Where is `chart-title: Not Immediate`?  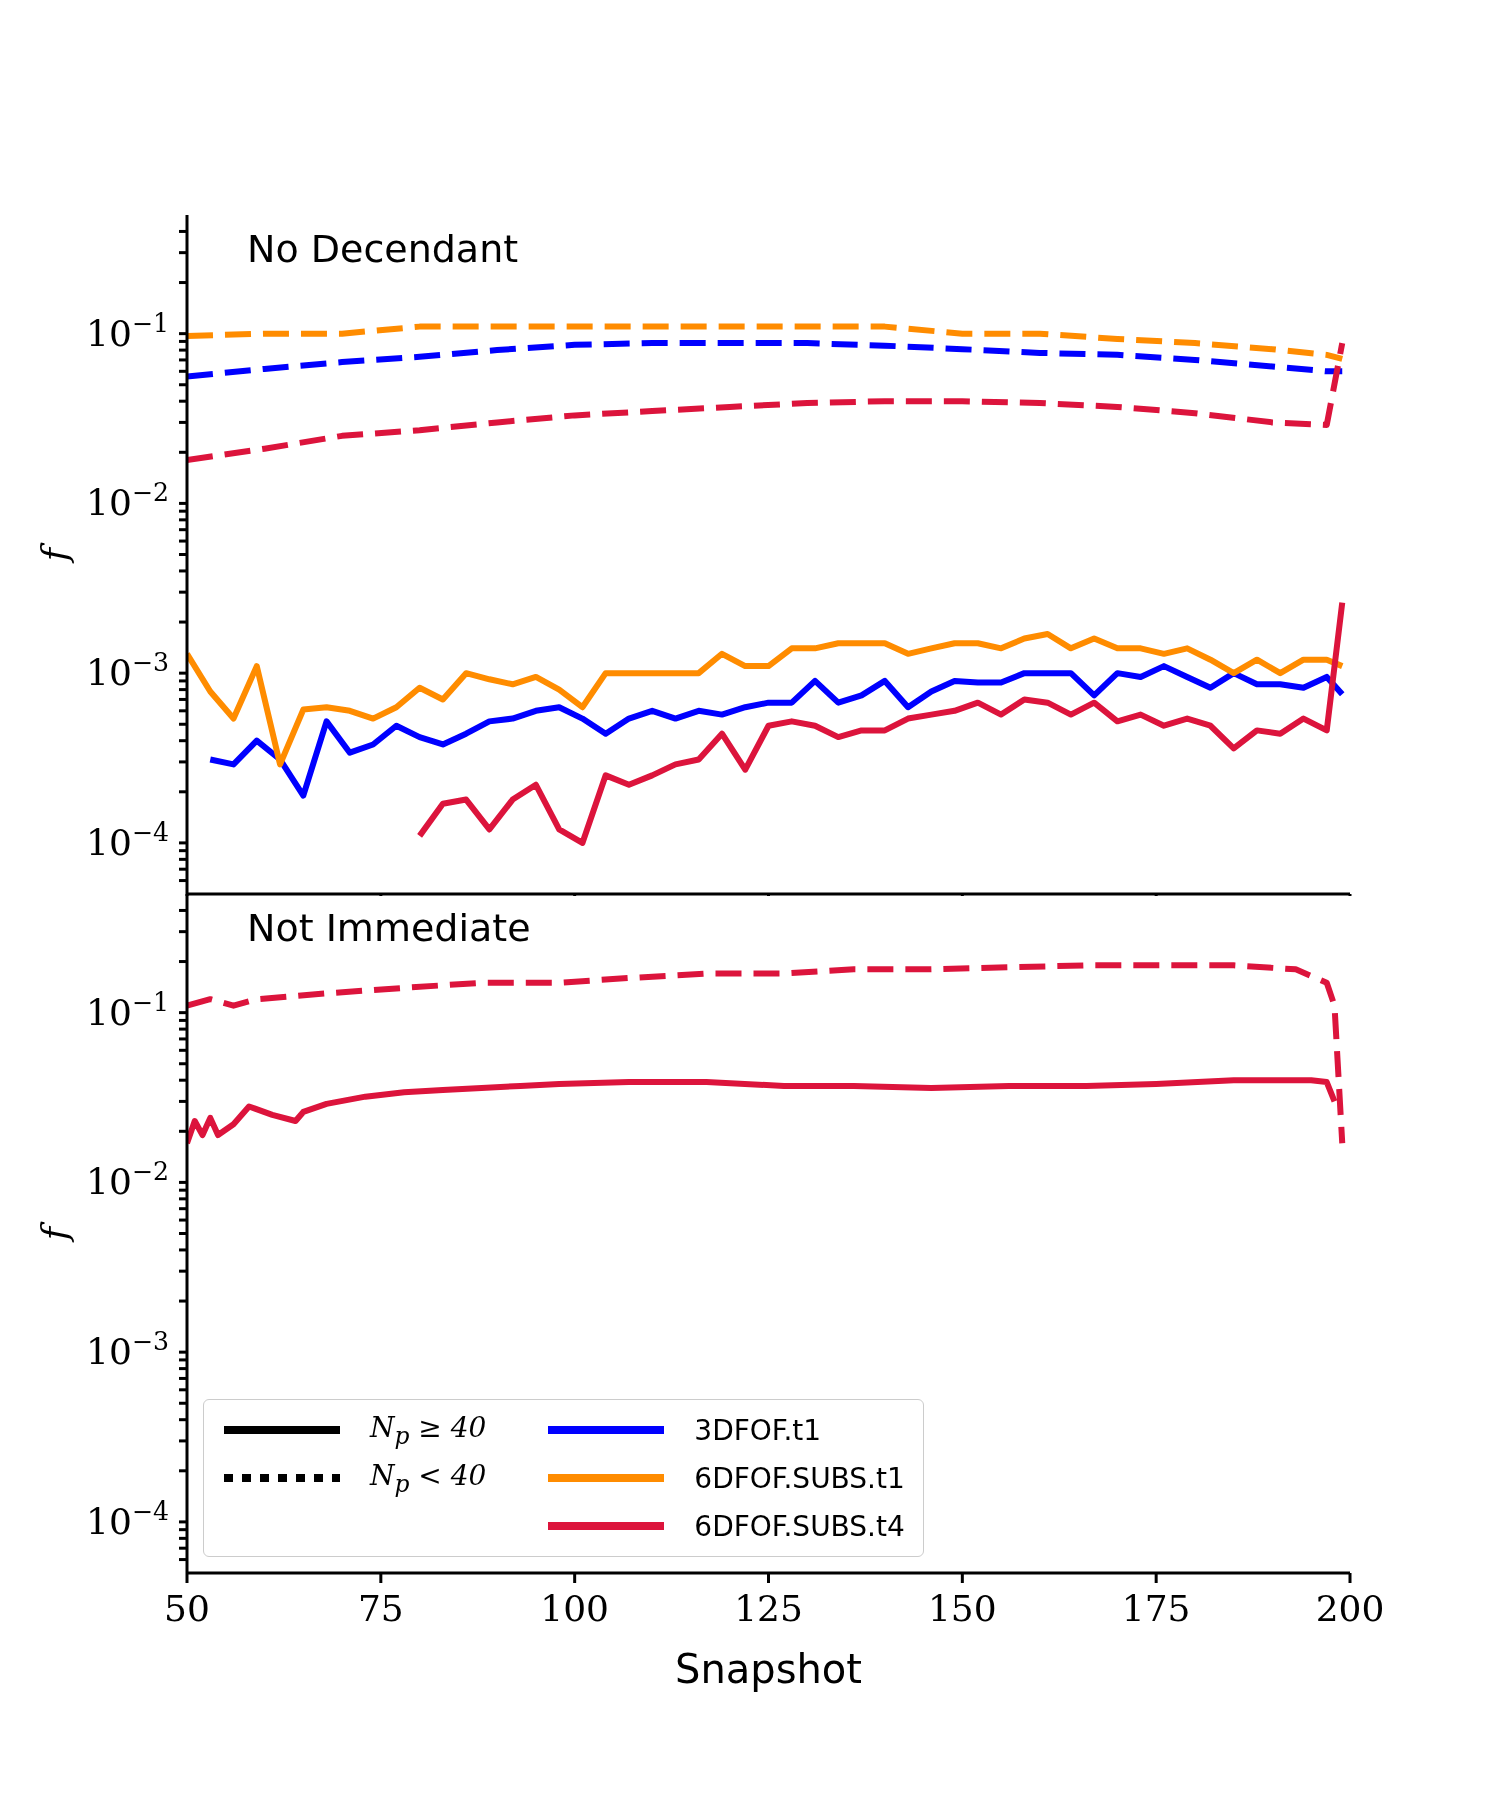 chart-title: Not Immediate is located at coordinates (389, 928).